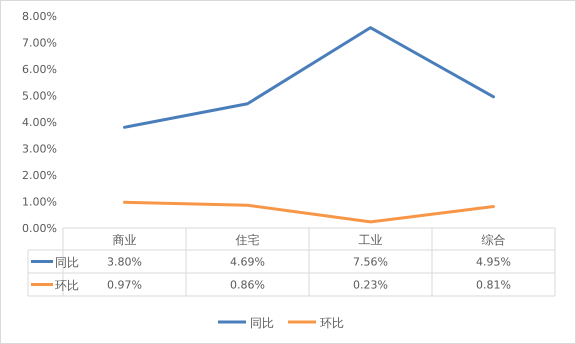 Image resolution: width=576 pixels, height=344 pixels. I want to click on data-label: 7.56%, so click(370, 262).